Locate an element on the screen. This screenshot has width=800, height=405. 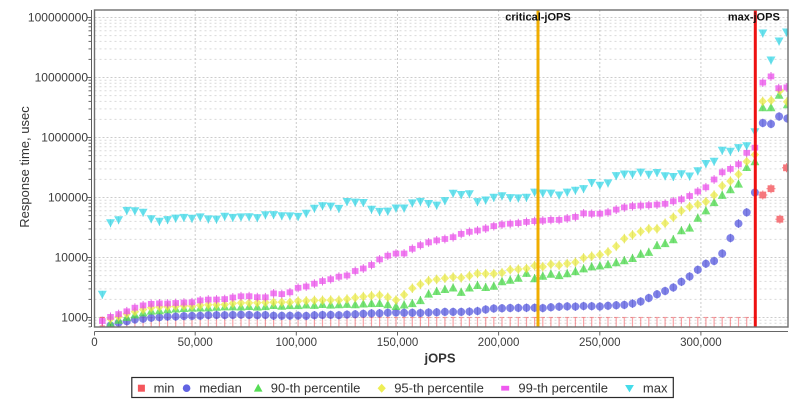
svg-text: 90-th percentile is located at coordinates (316, 388).